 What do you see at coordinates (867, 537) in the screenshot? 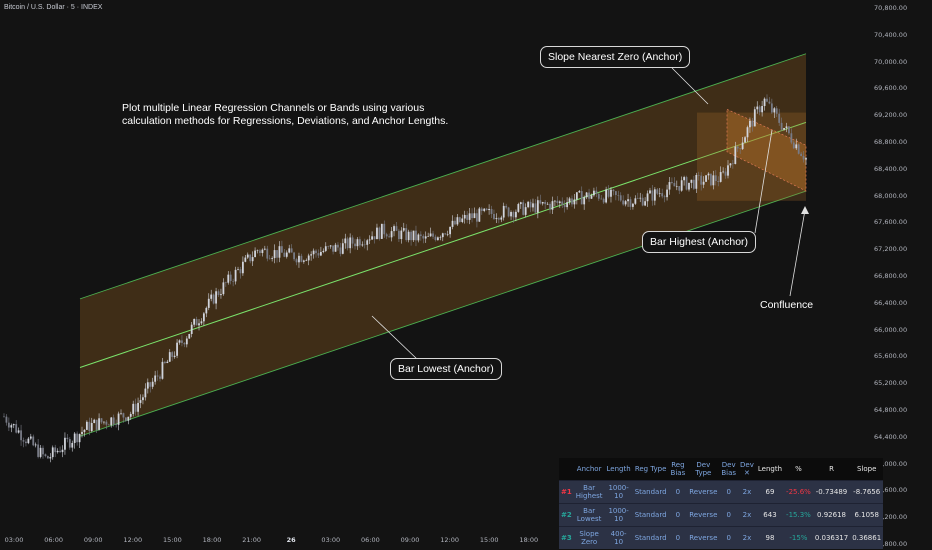
I see `table-cell-slope: 0.36861` at bounding box center [867, 537].